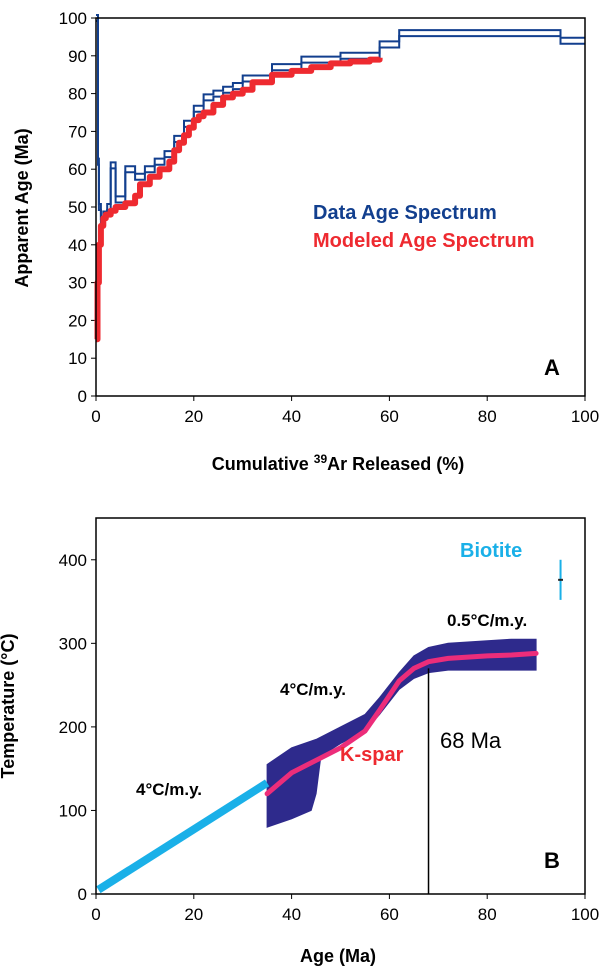  I want to click on y-tick-label: 40, so click(77, 245).